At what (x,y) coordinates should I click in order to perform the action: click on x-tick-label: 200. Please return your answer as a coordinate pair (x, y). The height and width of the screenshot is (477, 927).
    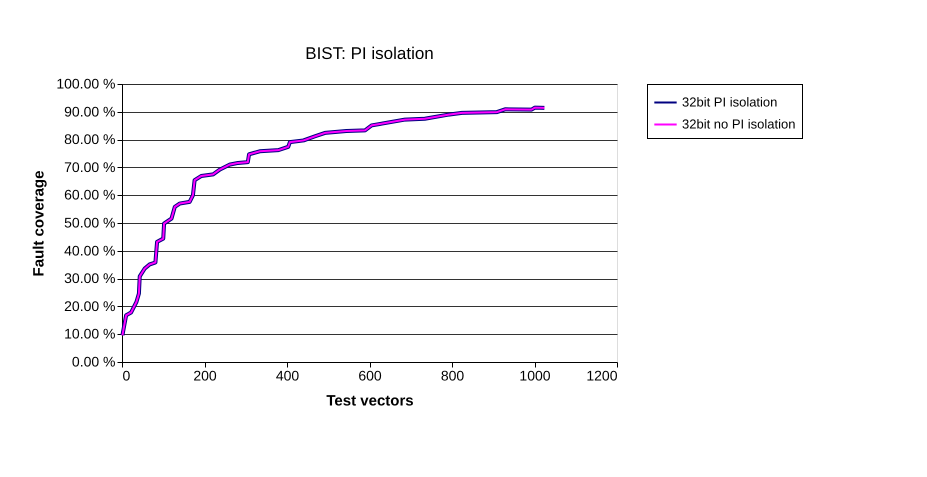
    Looking at the image, I should click on (205, 376).